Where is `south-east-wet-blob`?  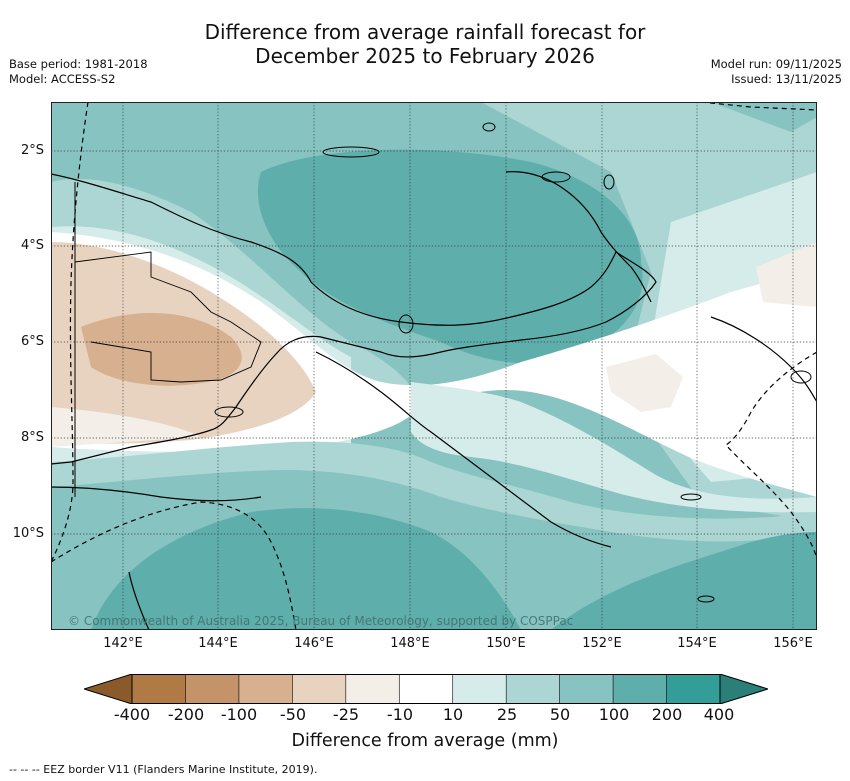 south-east-wet-blob is located at coordinates (684, 581).